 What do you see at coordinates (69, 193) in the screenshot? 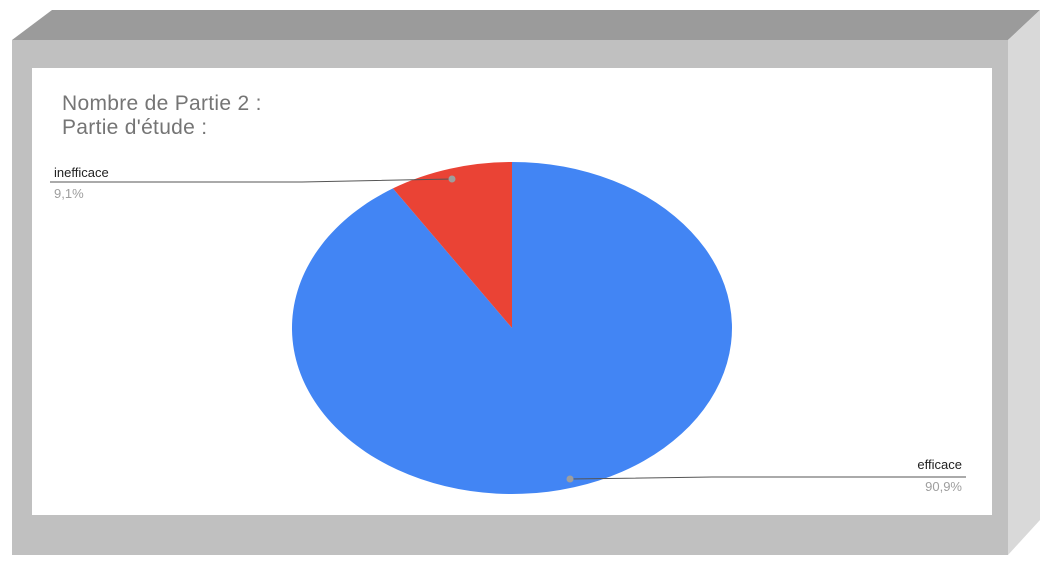
I see `slice-percent-inefficace: 9,1%` at bounding box center [69, 193].